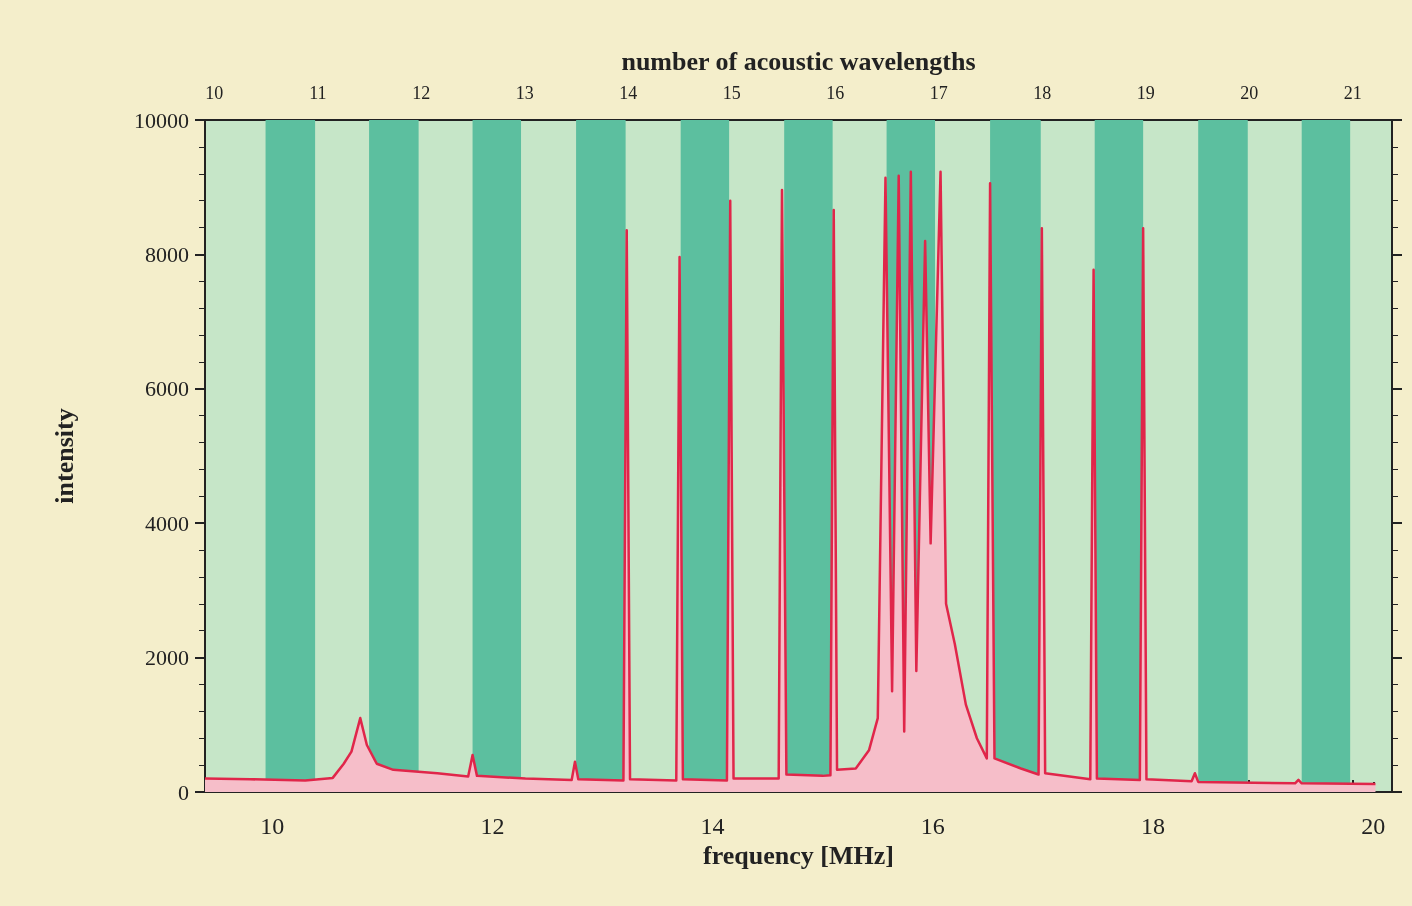  I want to click on x-tick-label: 14, so click(712, 826).